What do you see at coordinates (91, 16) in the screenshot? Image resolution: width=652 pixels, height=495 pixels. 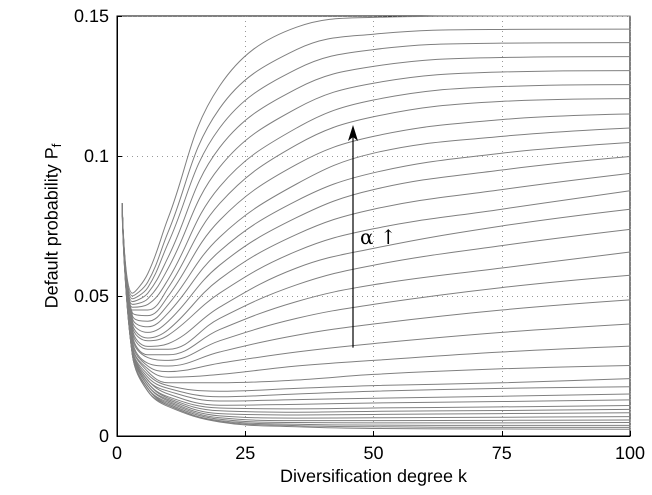 I see `y-tick-label: 0.15` at bounding box center [91, 16].